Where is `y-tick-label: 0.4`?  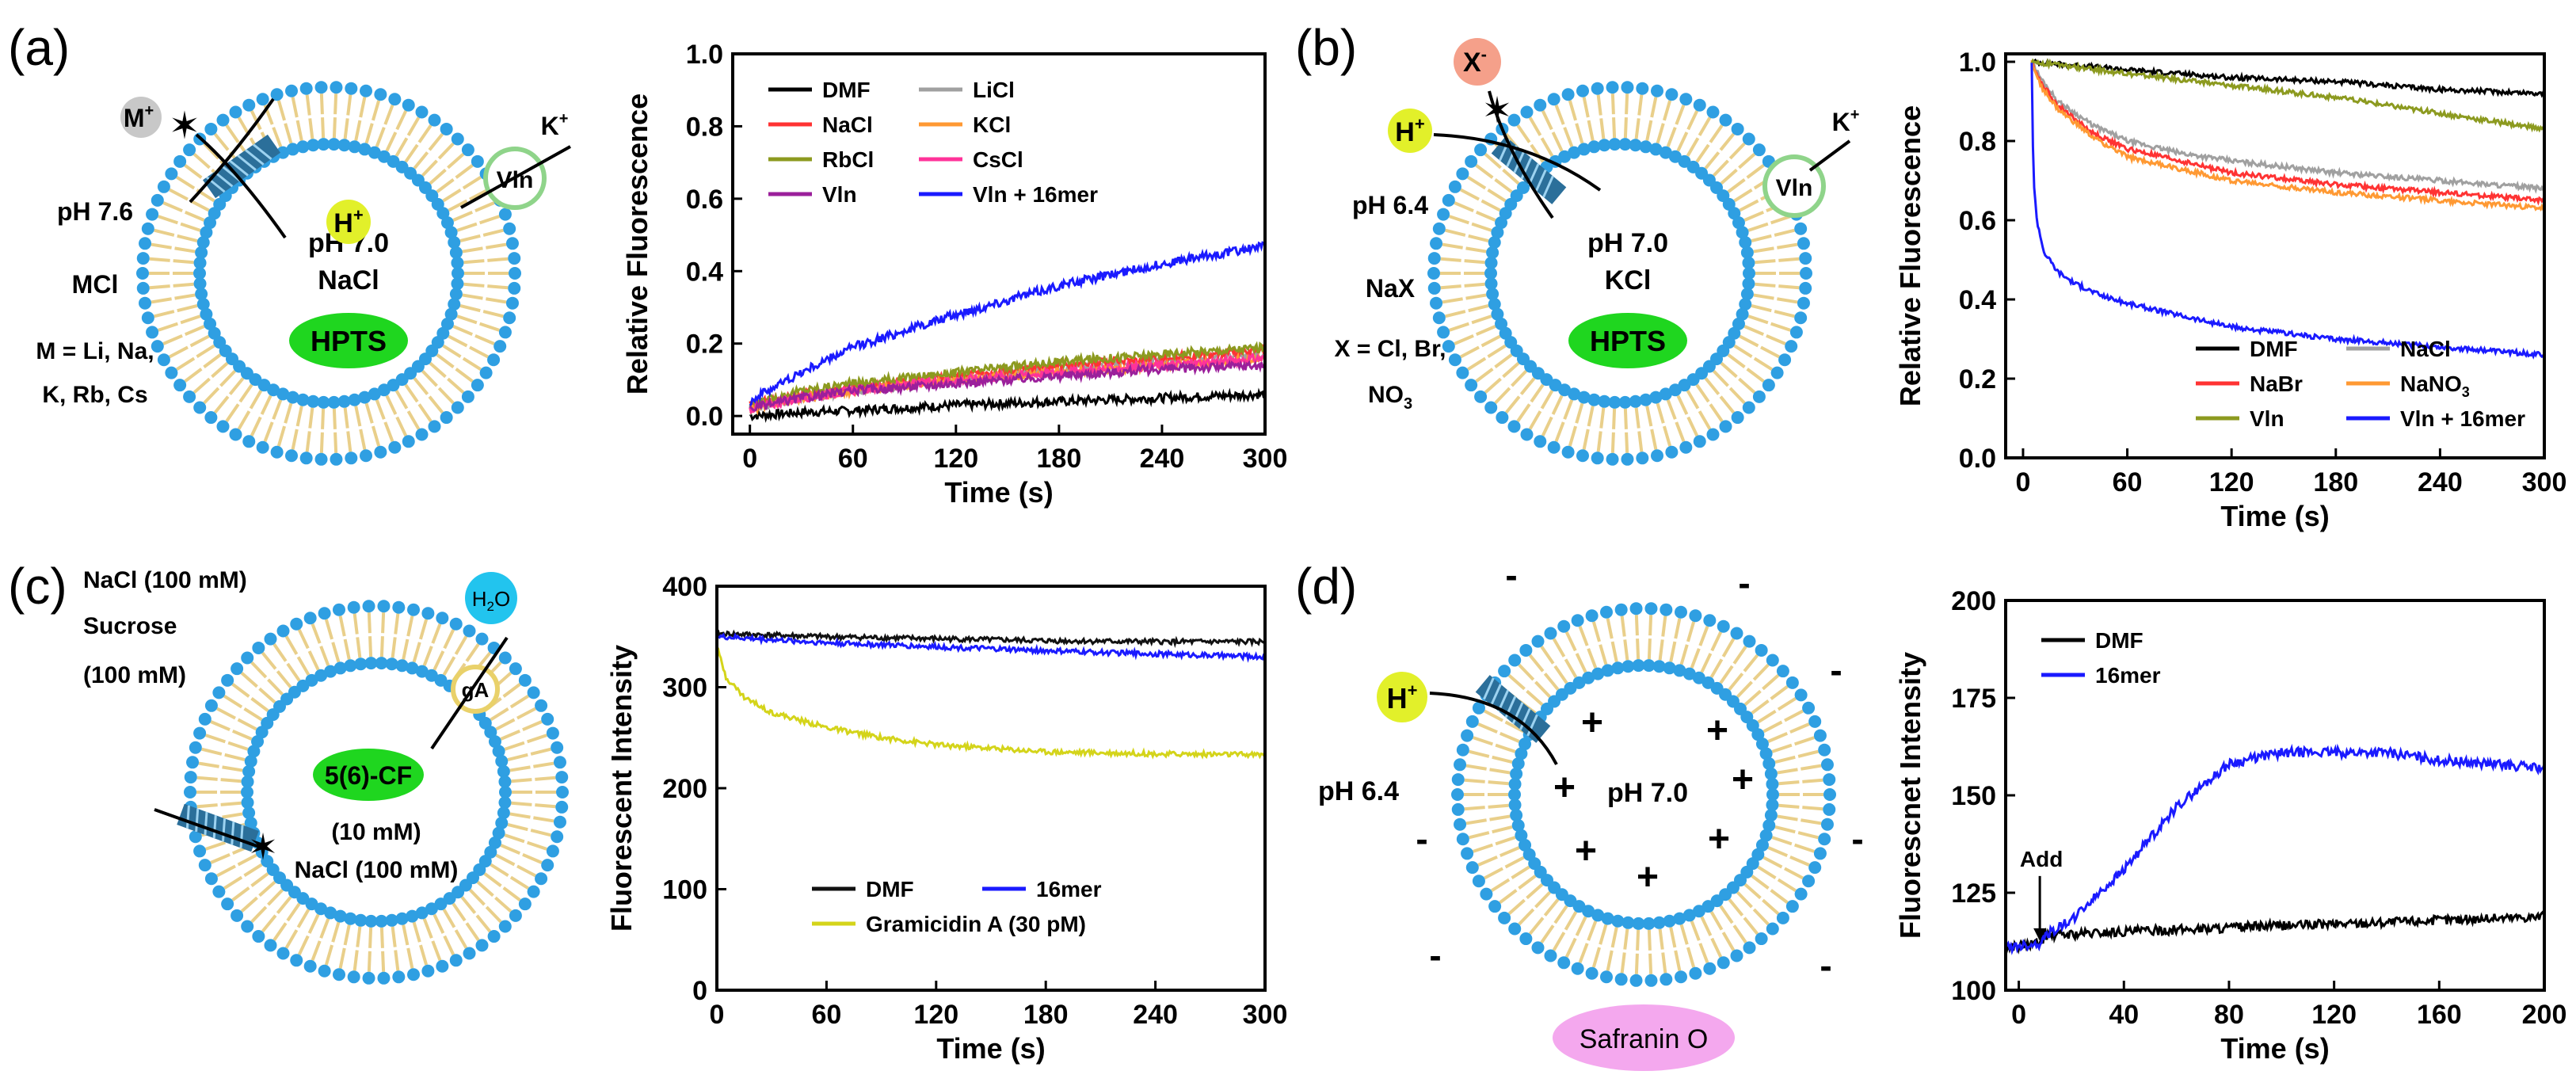
y-tick-label: 0.4 is located at coordinates (1978, 300).